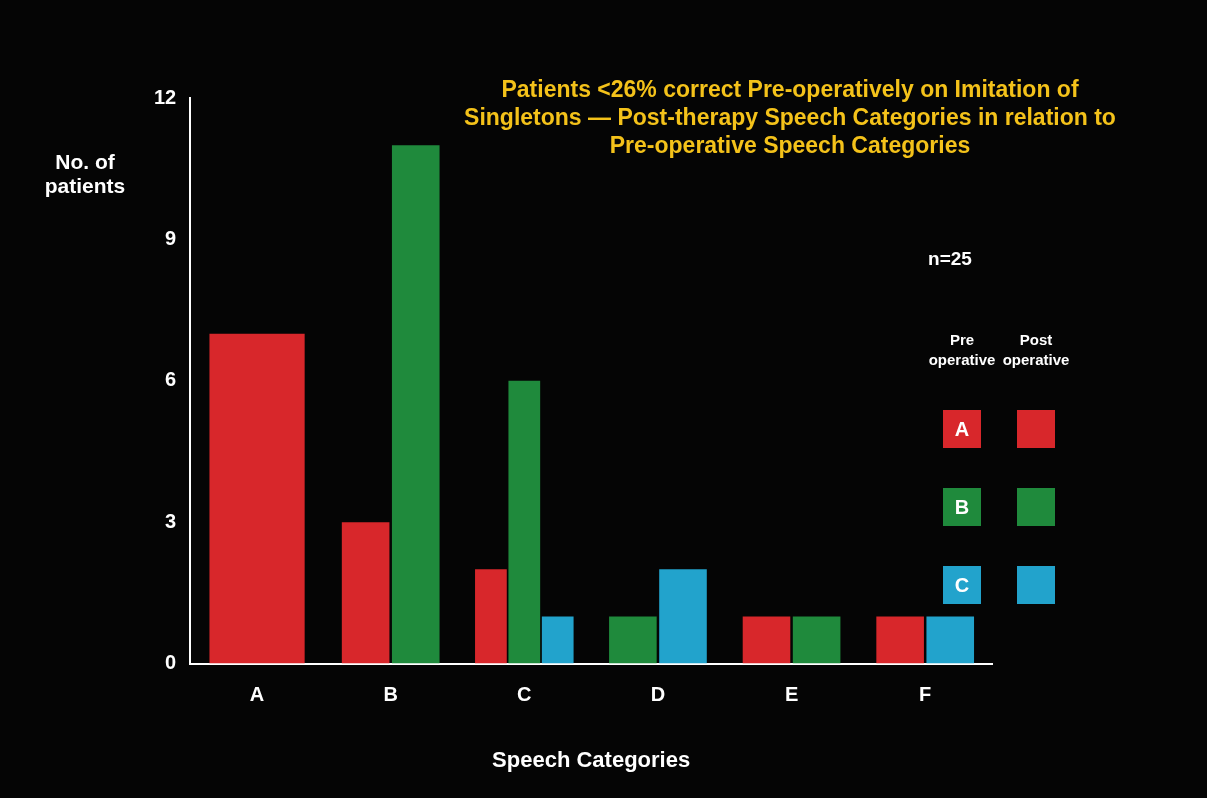 The width and height of the screenshot is (1207, 798). Describe the element at coordinates (658, 694) in the screenshot. I see `x-tick-label: D` at that location.